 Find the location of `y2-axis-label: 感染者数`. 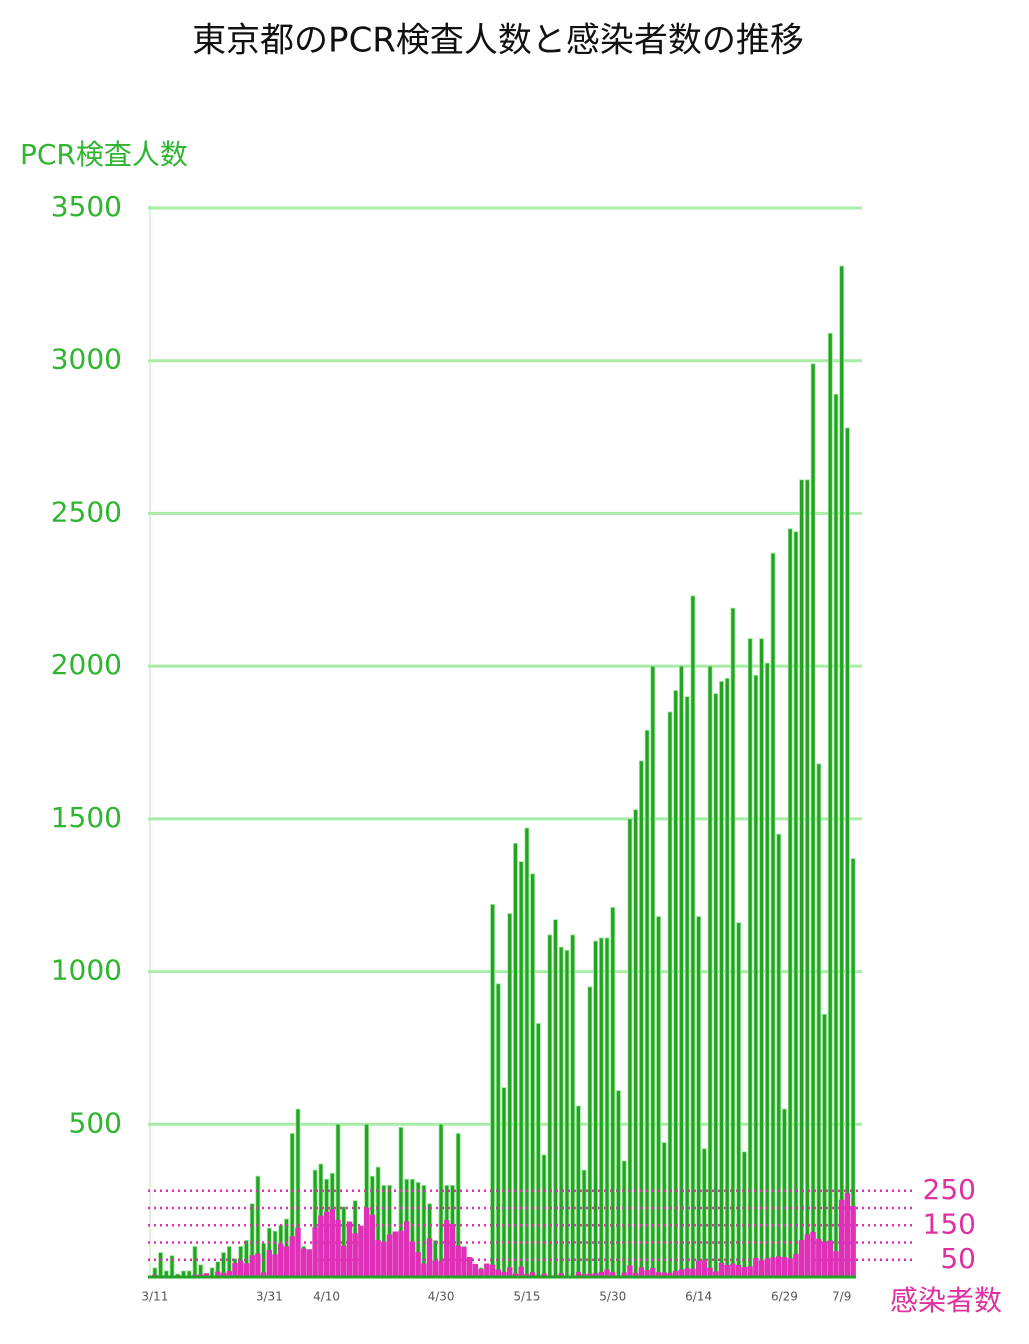

y2-axis-label: 感染者数 is located at coordinates (946, 1300).